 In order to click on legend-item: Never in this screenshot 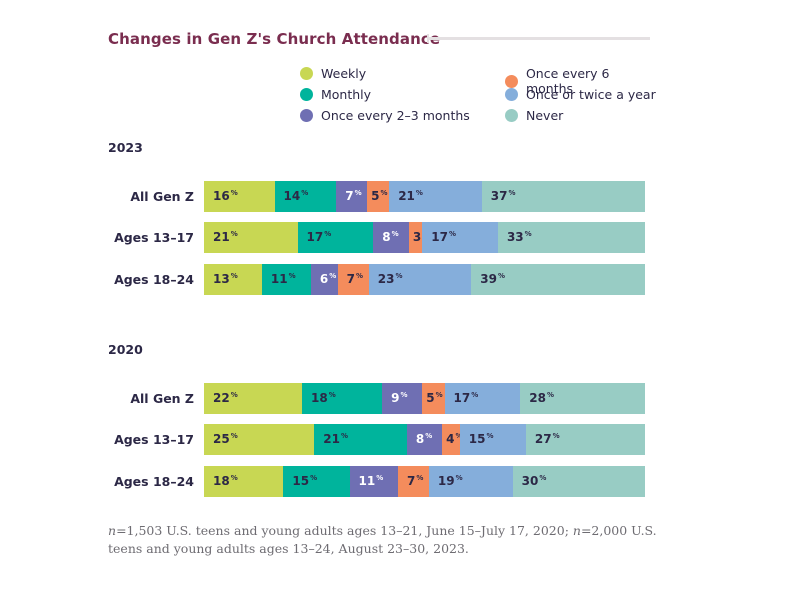, I will do `click(534, 115)`.